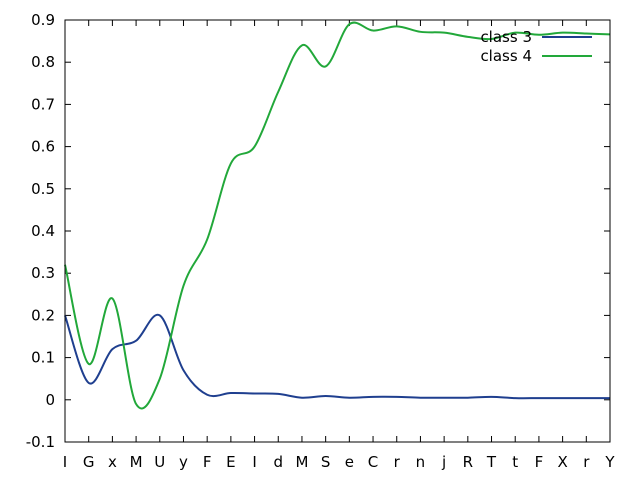 Image resolution: width=640 pixels, height=480 pixels. I want to click on y-tick-label: 0.4, so click(43, 231).